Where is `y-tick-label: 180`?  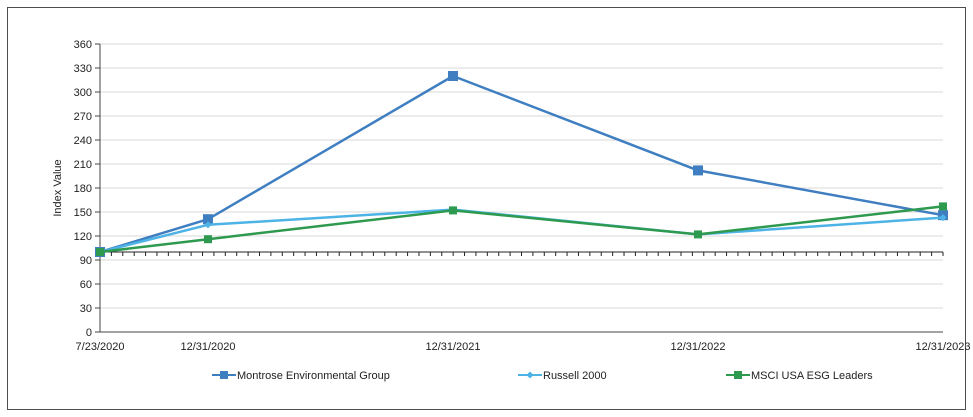 y-tick-label: 180 is located at coordinates (83, 189).